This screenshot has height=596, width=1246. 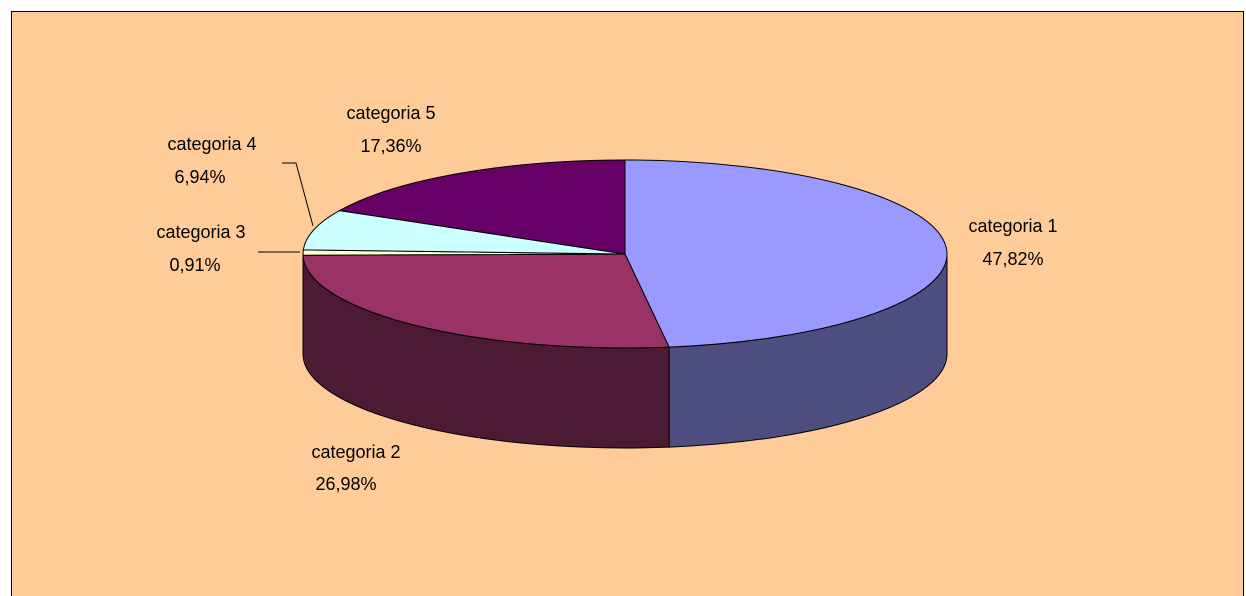 I want to click on percent-label: 47,82%, so click(x=1012, y=259).